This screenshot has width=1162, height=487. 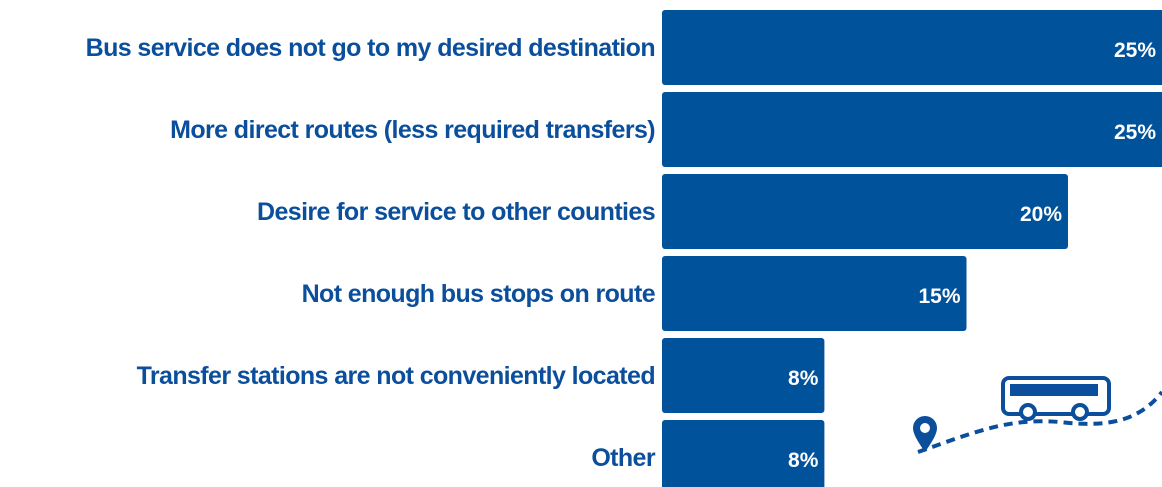 What do you see at coordinates (456, 212) in the screenshot?
I see `category-label: Desire for service to other counties` at bounding box center [456, 212].